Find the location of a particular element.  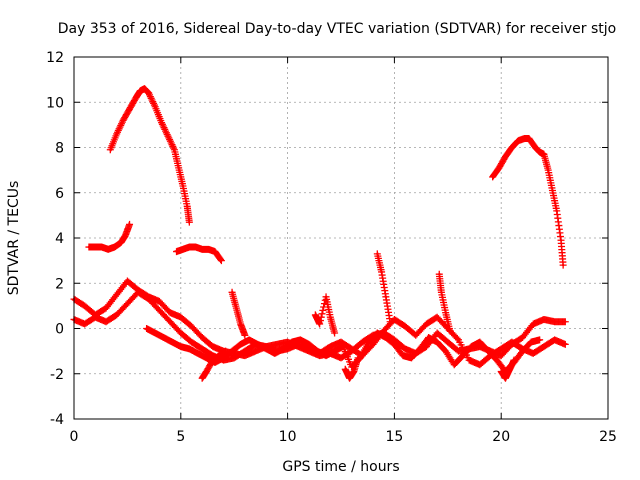

y-tick-label: 0 is located at coordinates (59, 330).